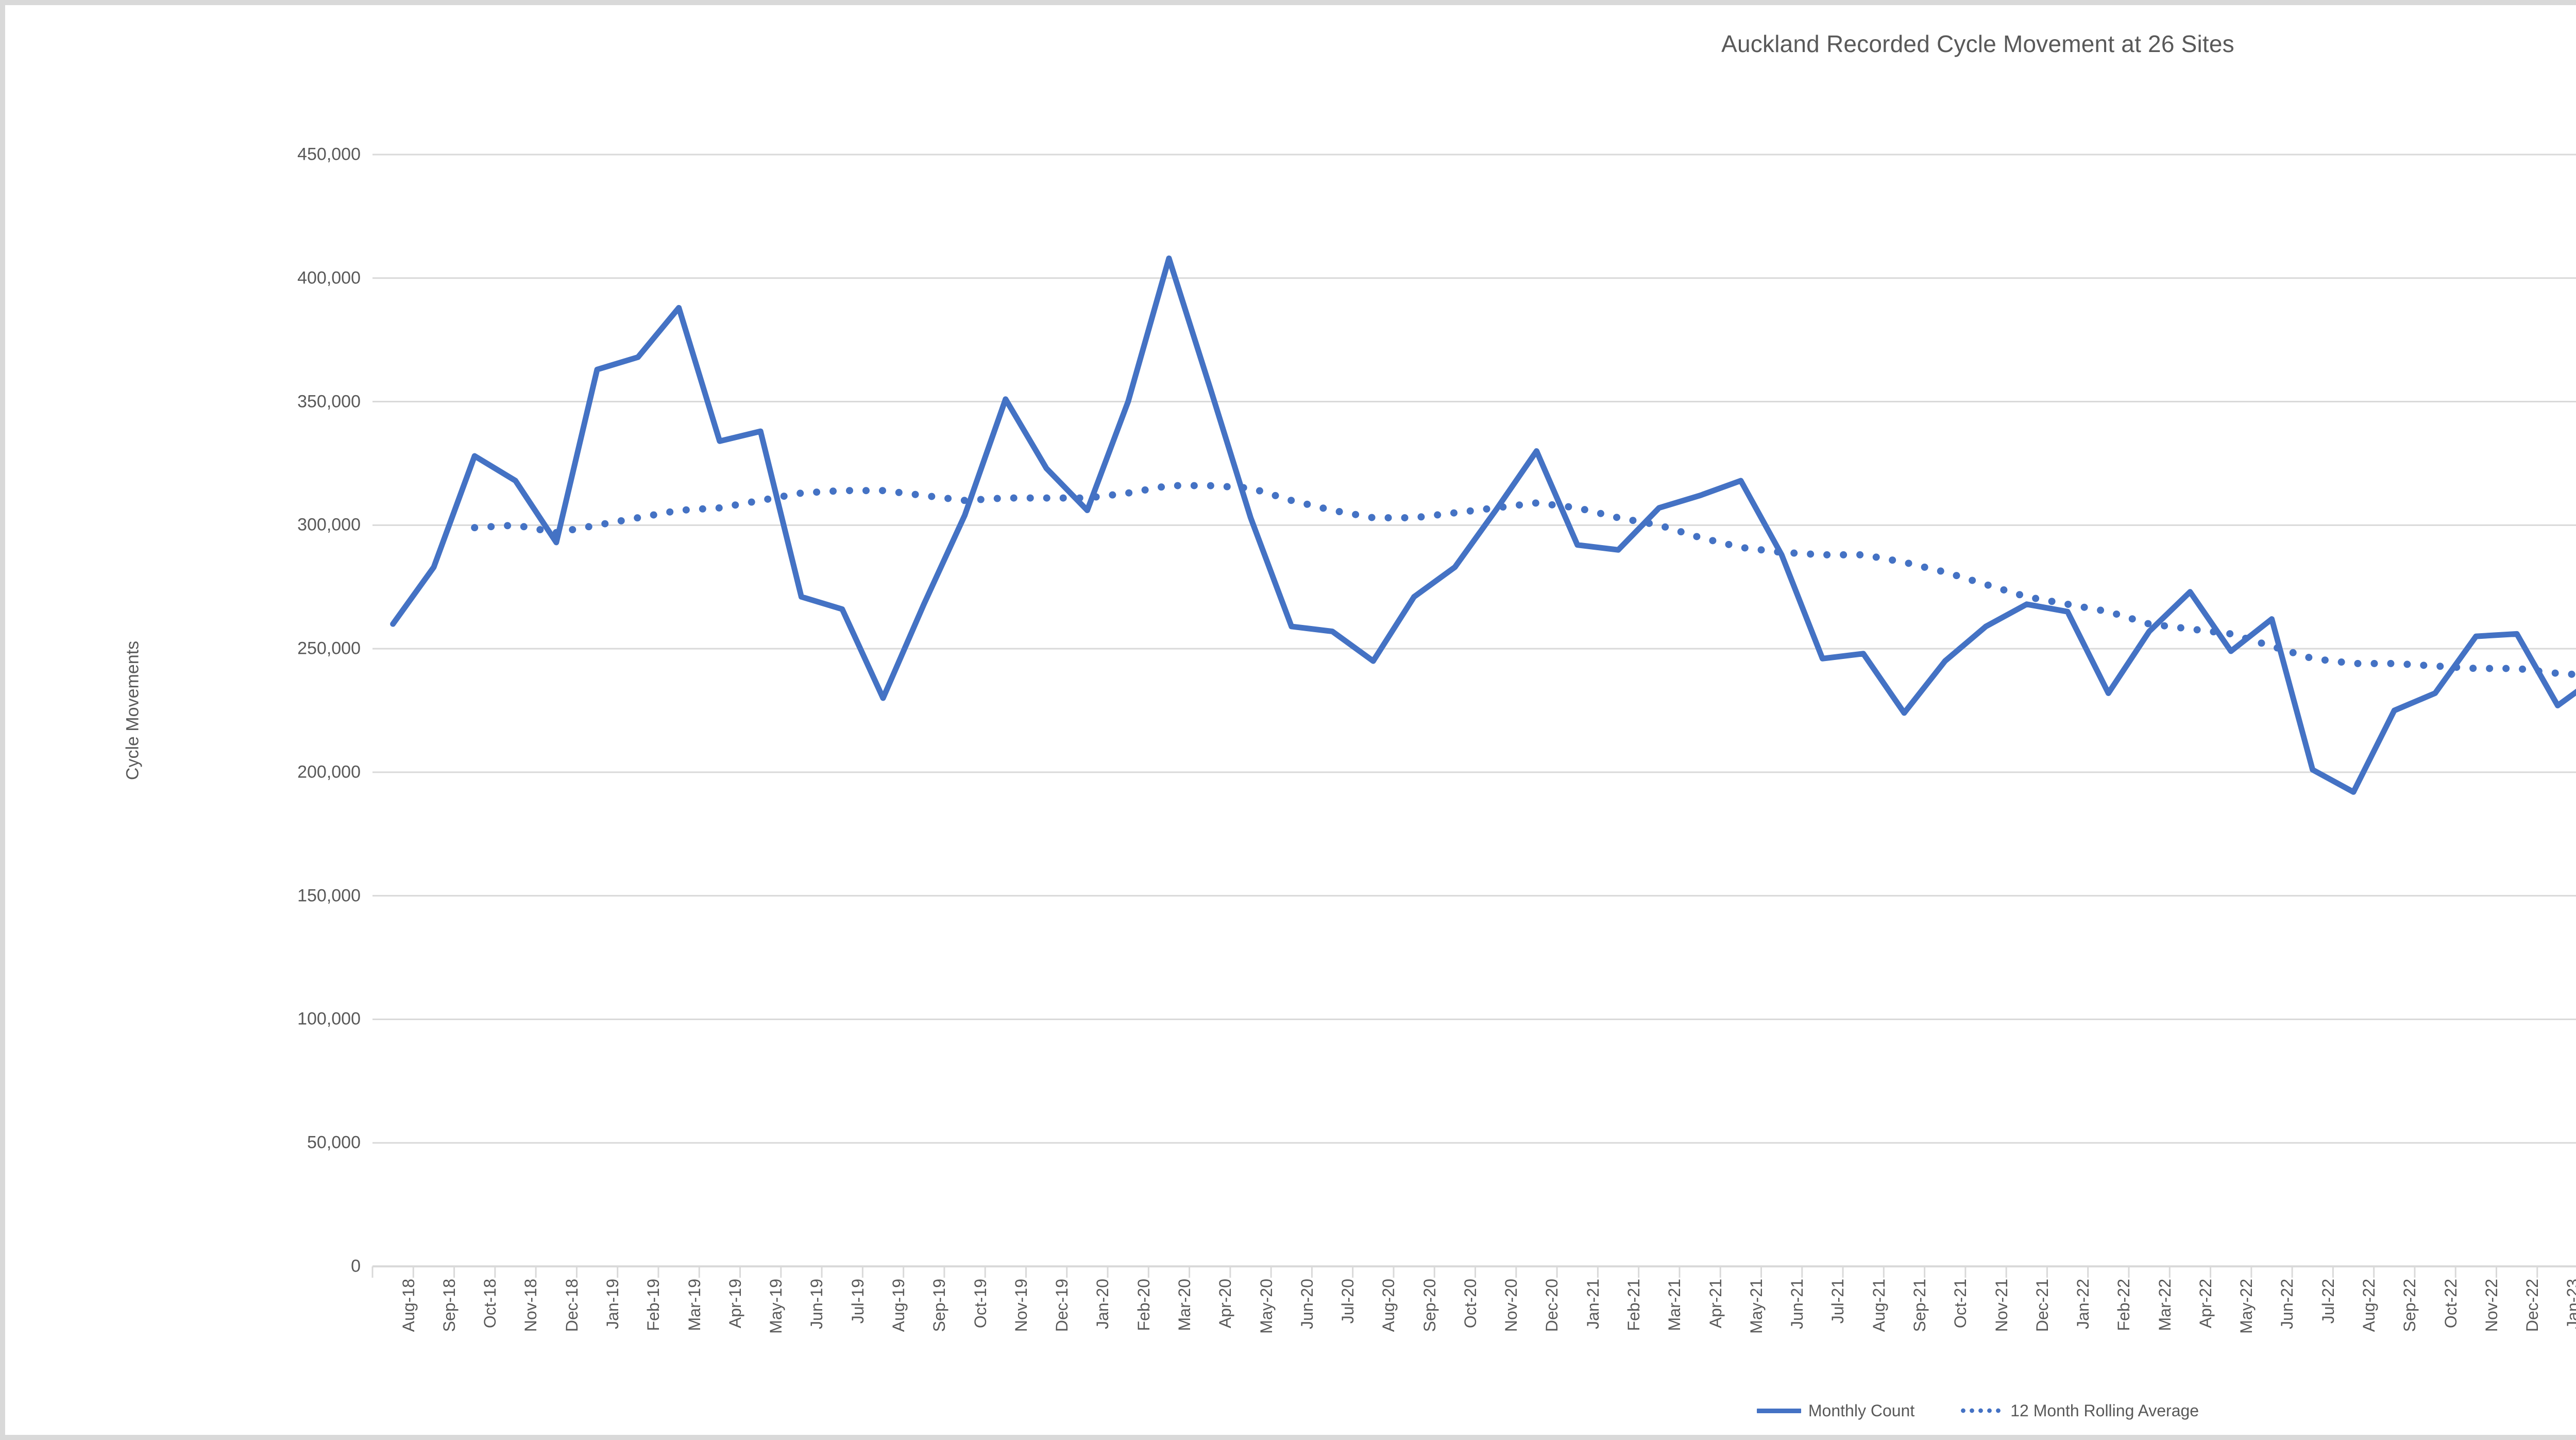 This screenshot has height=1440, width=2576. Describe the element at coordinates (1429, 1306) in the screenshot. I see `x-axis-tick-label: Sep-20` at that location.